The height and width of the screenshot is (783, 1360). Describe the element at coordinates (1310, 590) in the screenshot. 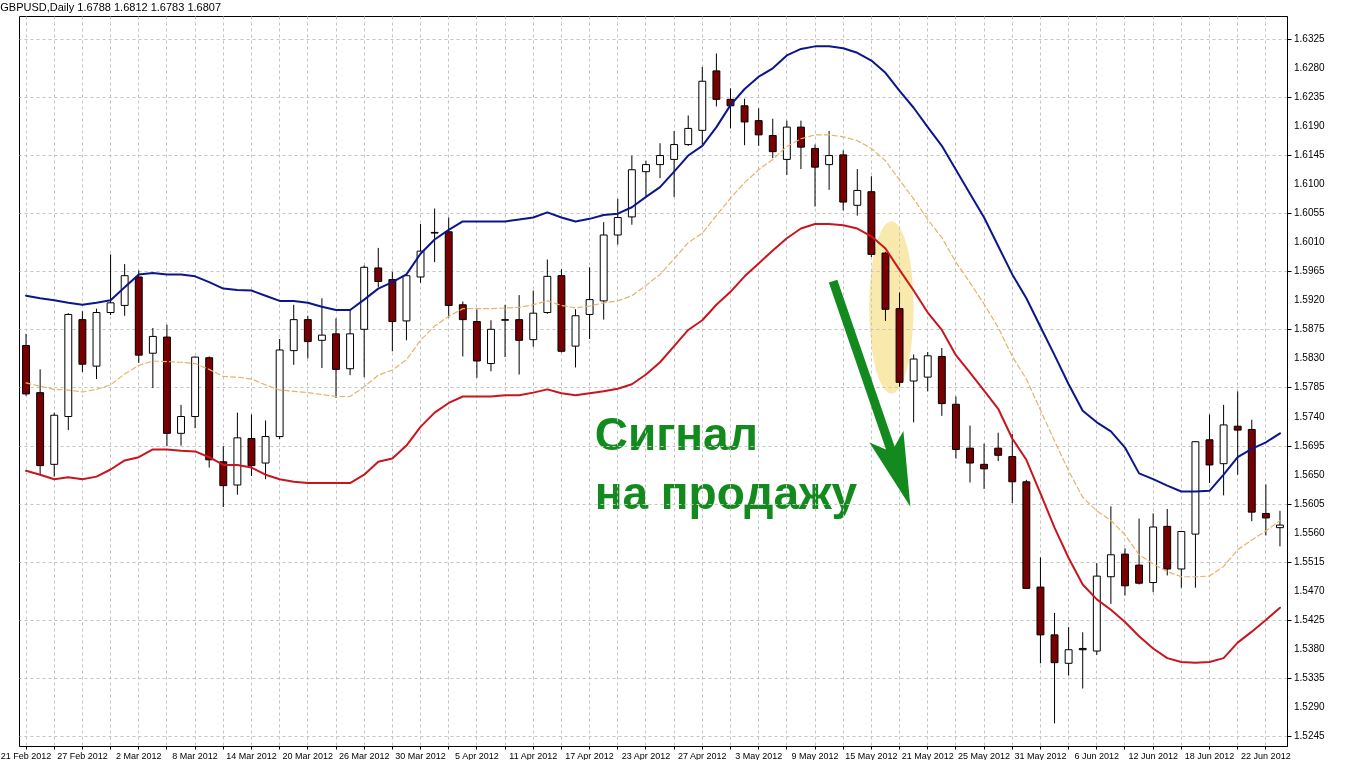

I see `y-tick-label: 1.5470` at that location.